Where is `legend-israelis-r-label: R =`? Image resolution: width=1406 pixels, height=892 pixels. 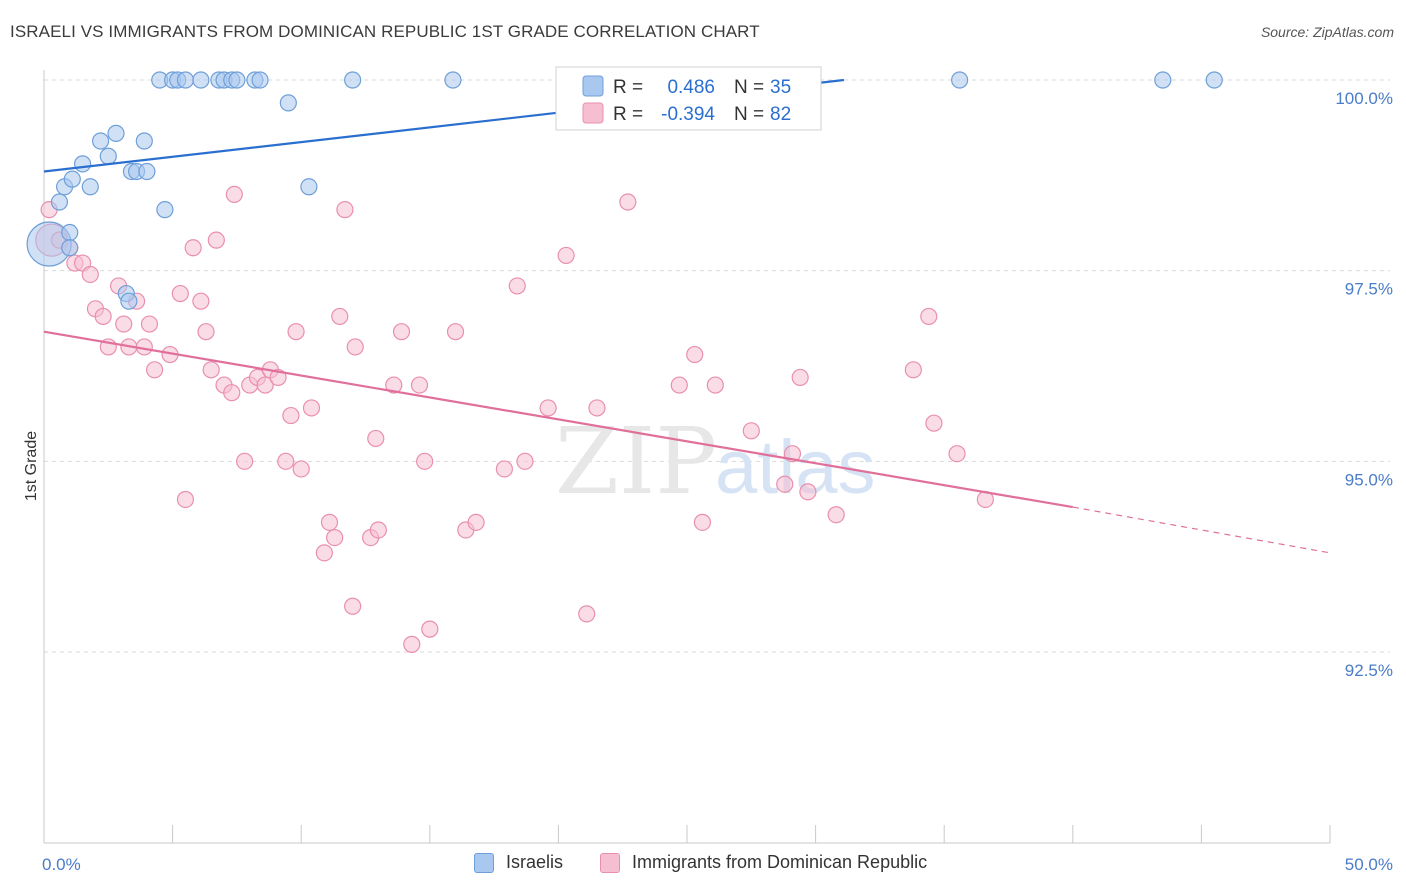
legend-israelis-r-label: R = is located at coordinates (628, 87).